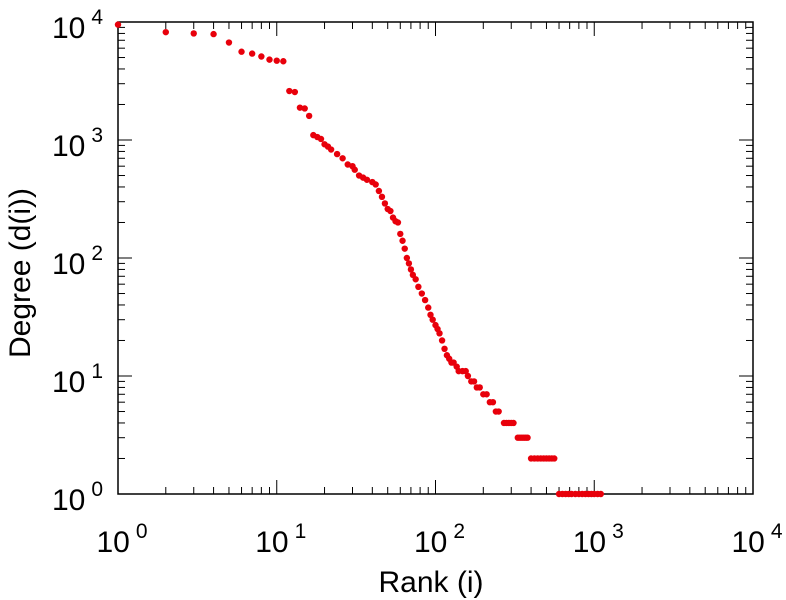 This screenshot has width=786, height=600. Describe the element at coordinates (430, 582) in the screenshot. I see `x-axis-label: Rank (i)` at that location.